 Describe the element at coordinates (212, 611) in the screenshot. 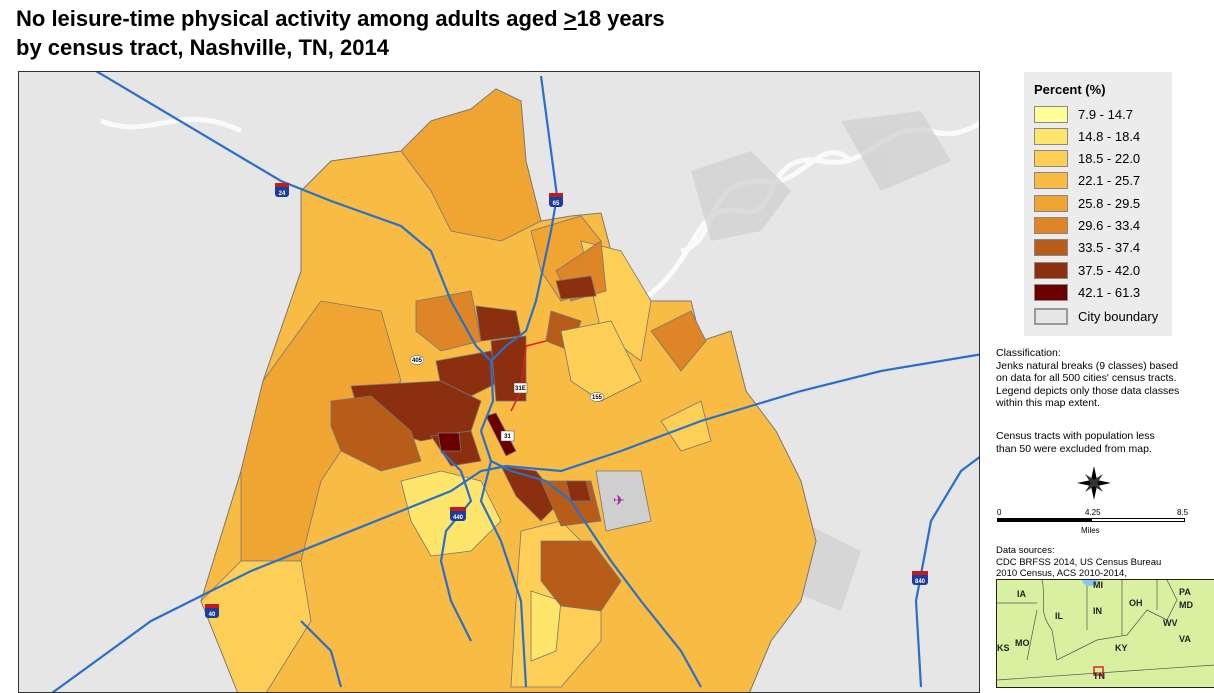

I see `i40-shield: 40` at that location.